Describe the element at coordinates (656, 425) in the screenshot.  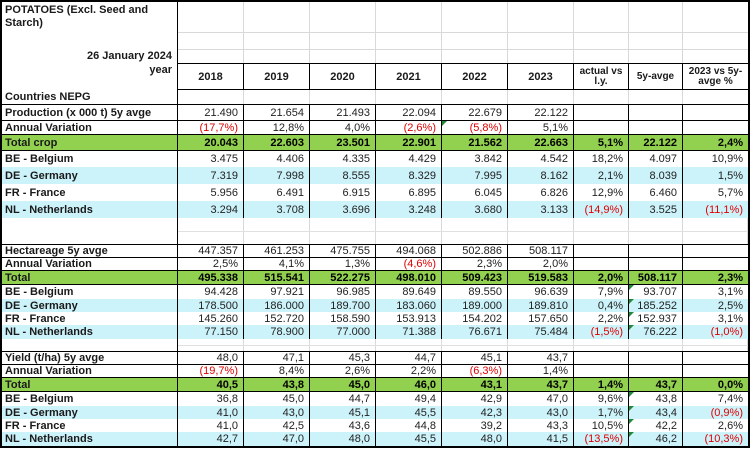
I see `cell-5y-avge: 42,2` at that location.